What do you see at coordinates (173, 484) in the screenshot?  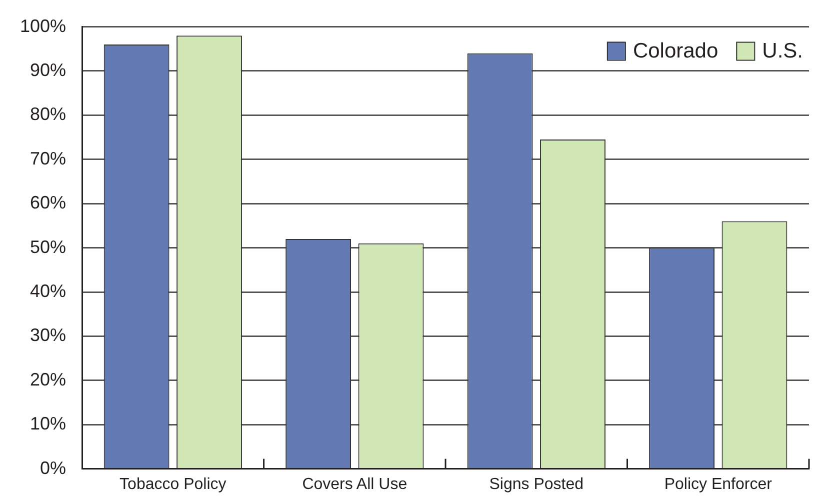 I see `x-tick-label: Tobacco Policy` at bounding box center [173, 484].